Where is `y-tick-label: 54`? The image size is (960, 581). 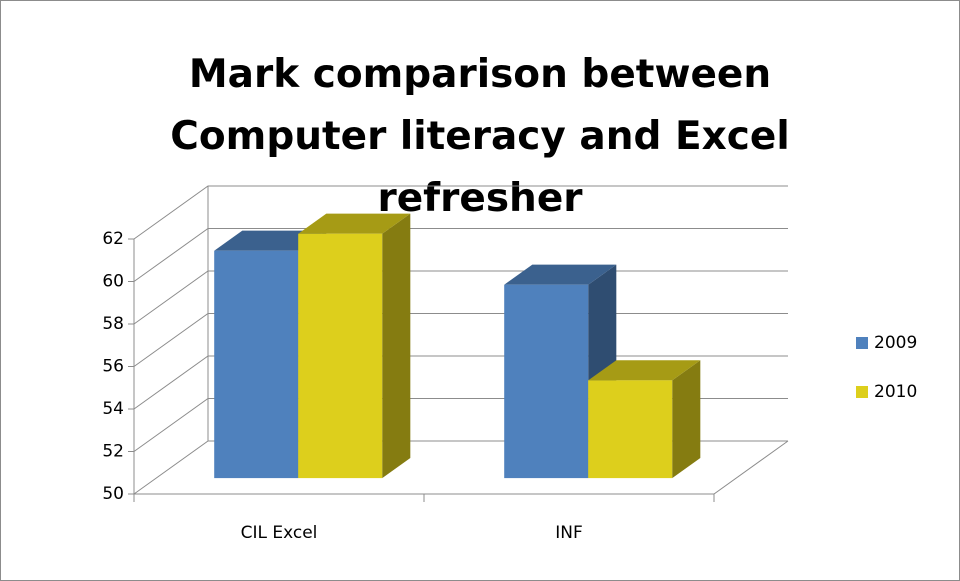
y-tick-label: 54 is located at coordinates (113, 409).